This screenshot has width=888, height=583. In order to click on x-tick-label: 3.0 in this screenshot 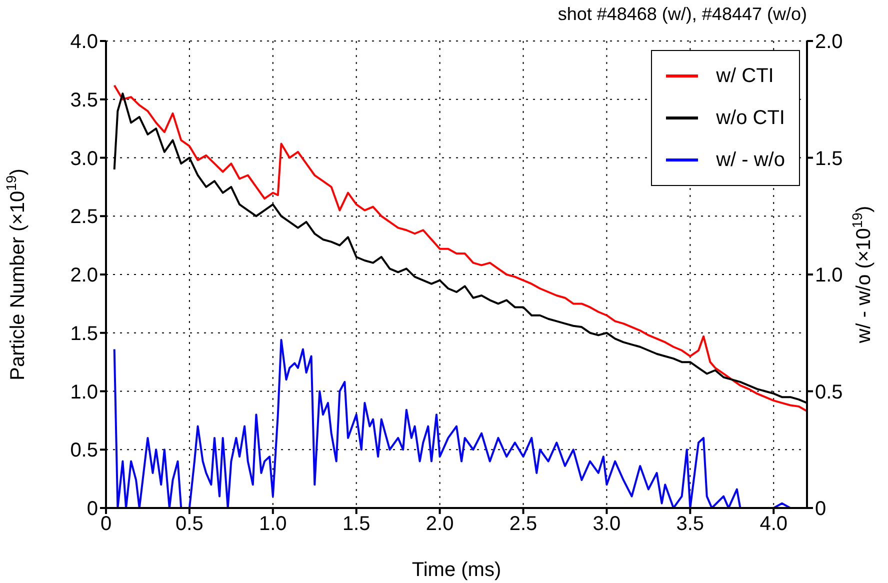, I will do `click(606, 524)`.